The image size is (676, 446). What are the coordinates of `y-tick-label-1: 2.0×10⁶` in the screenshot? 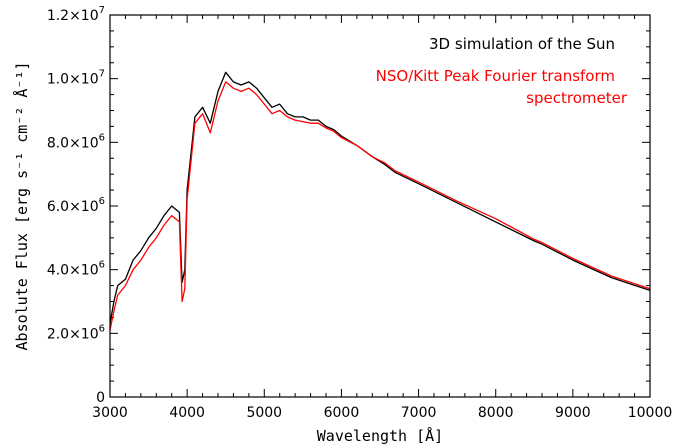 It's located at (76, 332).